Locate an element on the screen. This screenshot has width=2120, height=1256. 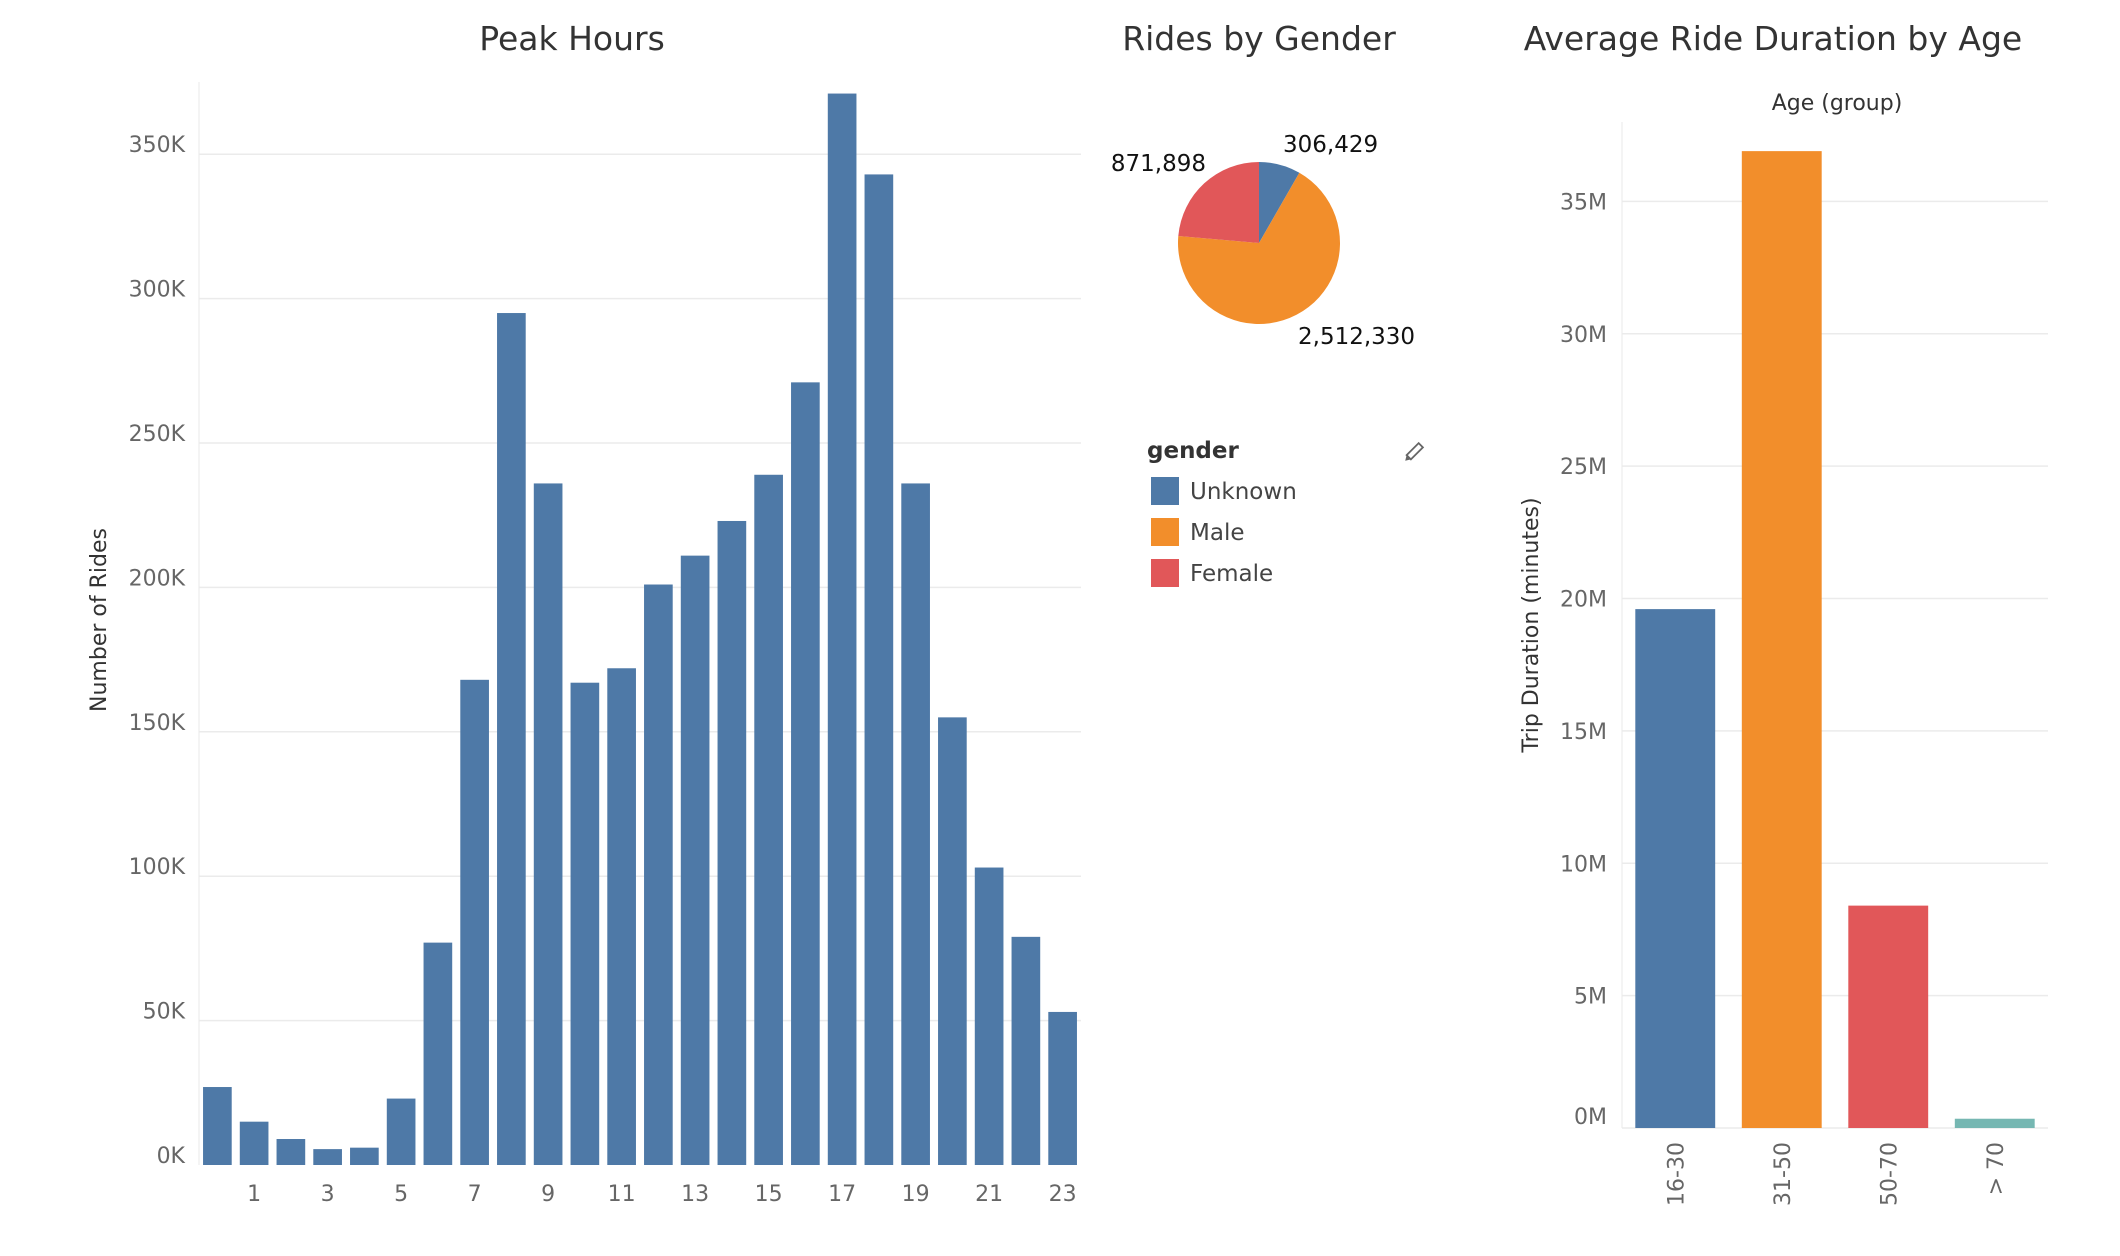
peak-hours-x-ticks: 1 3 5 7 9 11 13 15 17 19 21 23 is located at coordinates (662, 1194).